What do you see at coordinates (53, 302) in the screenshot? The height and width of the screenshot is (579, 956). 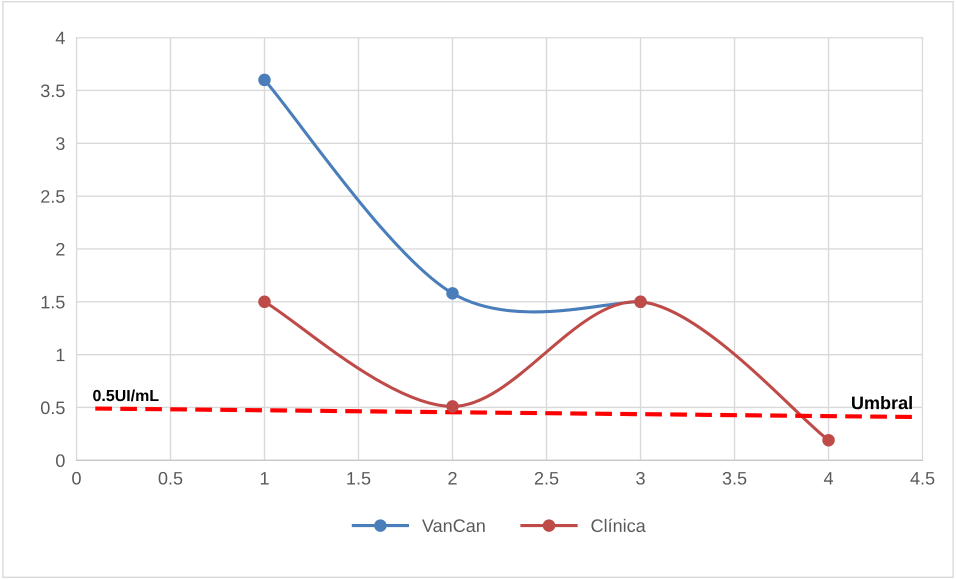 I see `y-tick-label: 1.5` at bounding box center [53, 302].